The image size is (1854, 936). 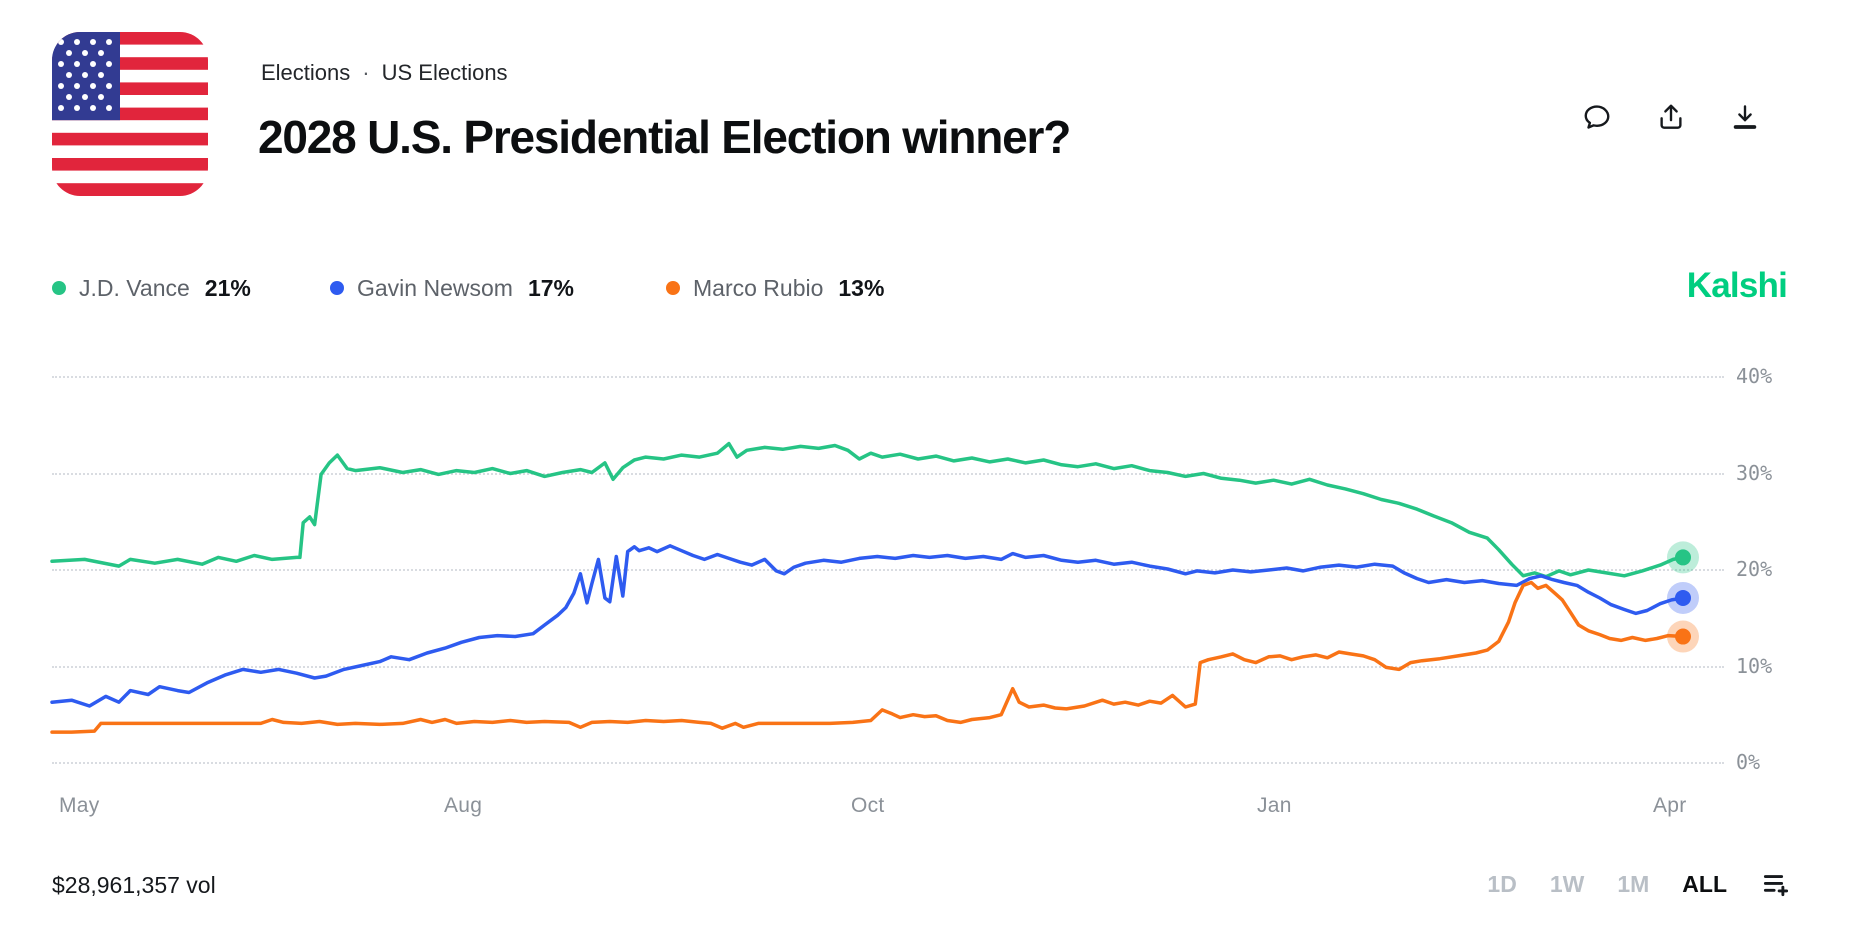 What do you see at coordinates (306, 72) in the screenshot?
I see `breadcrumb-item-elections: Elections` at bounding box center [306, 72].